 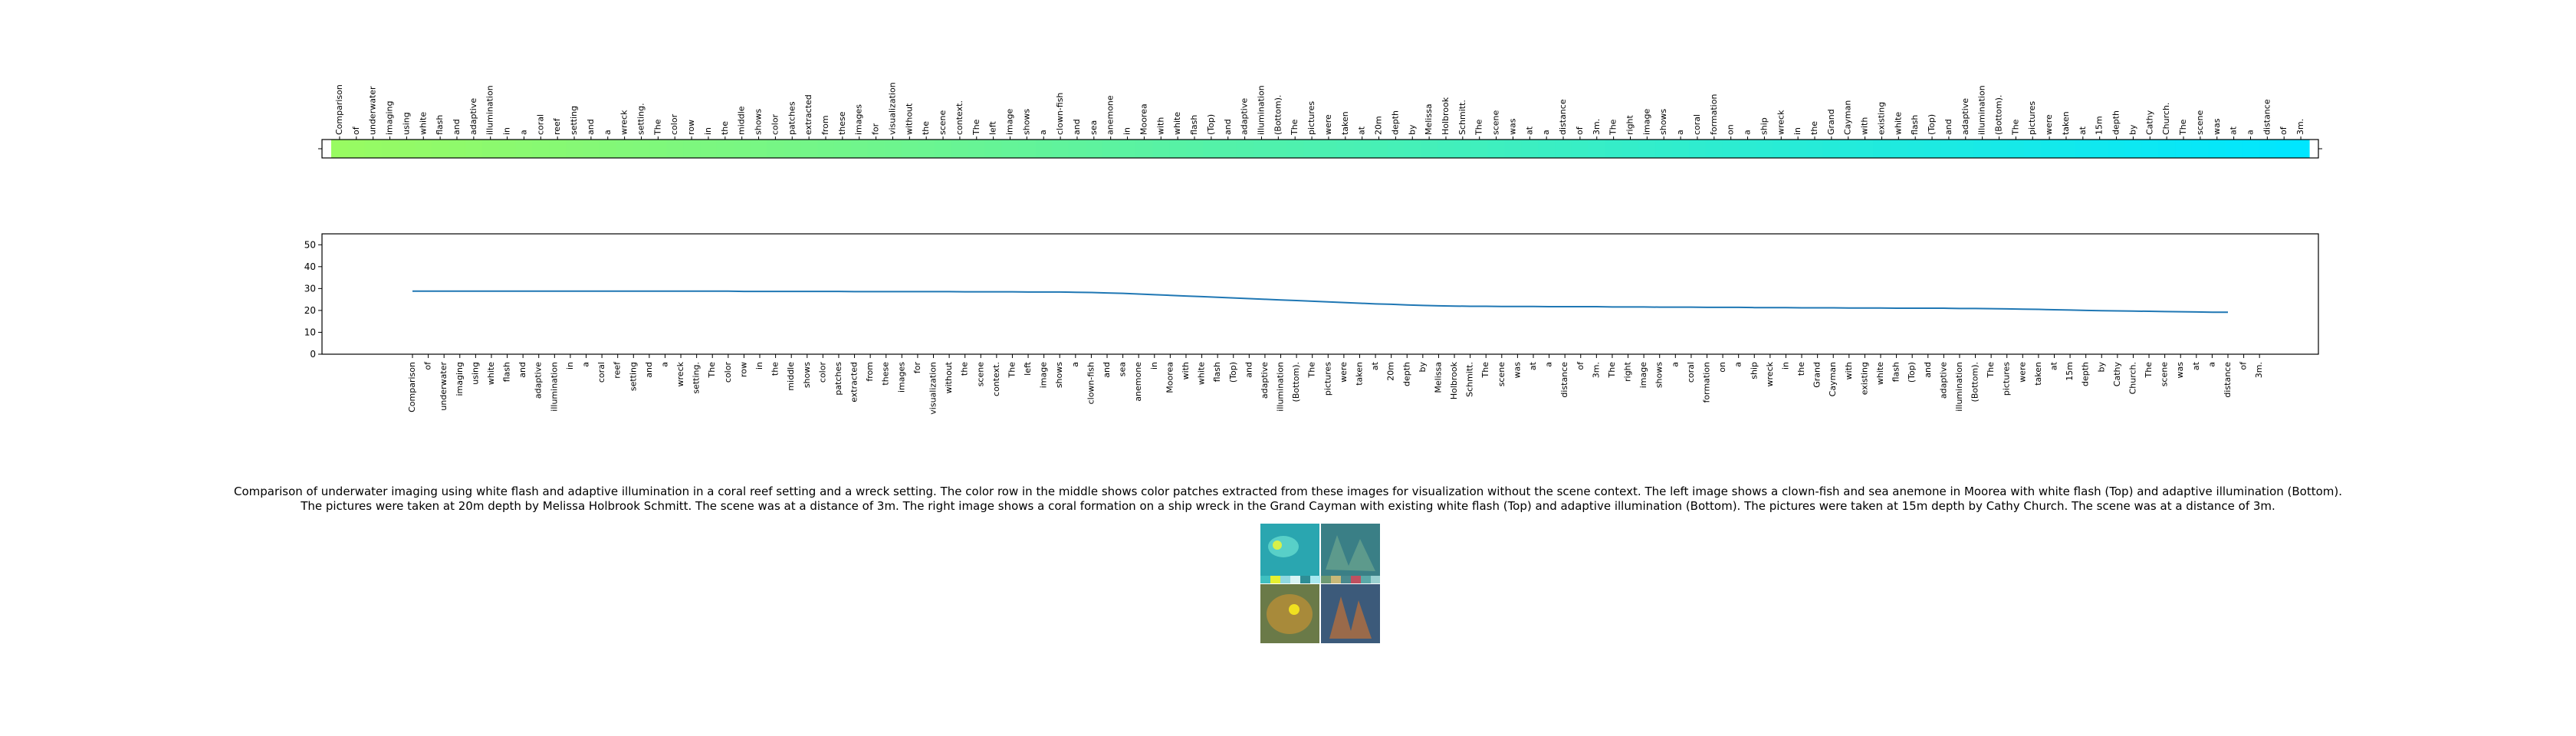 What do you see at coordinates (993, 128) in the screenshot?
I see `heat-token-label: left` at bounding box center [993, 128].